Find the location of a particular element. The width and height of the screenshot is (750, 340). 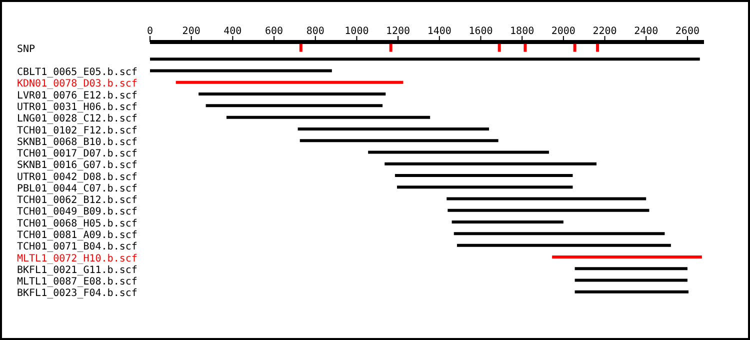

x-tick-label: 1800 is located at coordinates (522, 31).